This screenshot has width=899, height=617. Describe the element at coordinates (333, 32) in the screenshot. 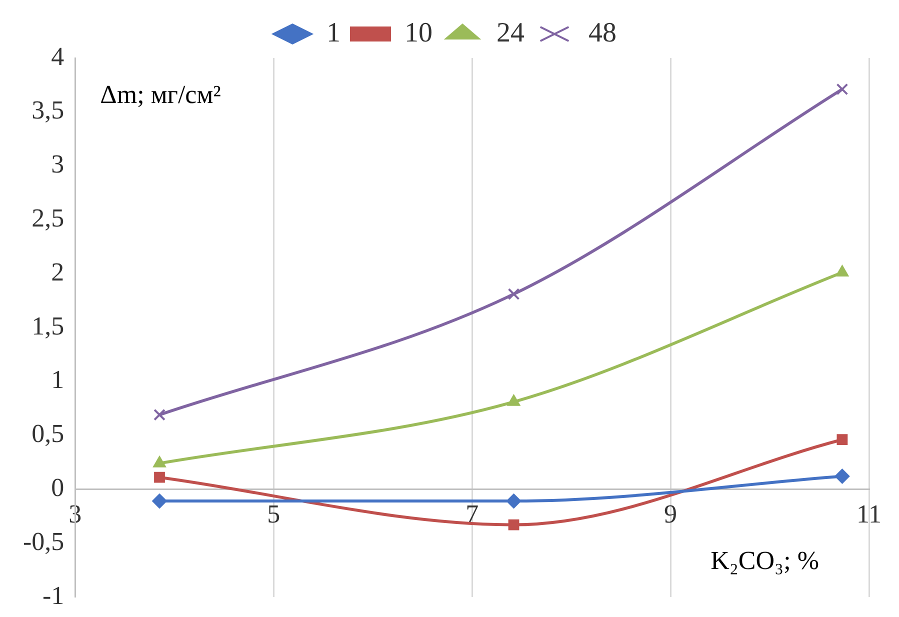

I see `legend-label: 1` at that location.